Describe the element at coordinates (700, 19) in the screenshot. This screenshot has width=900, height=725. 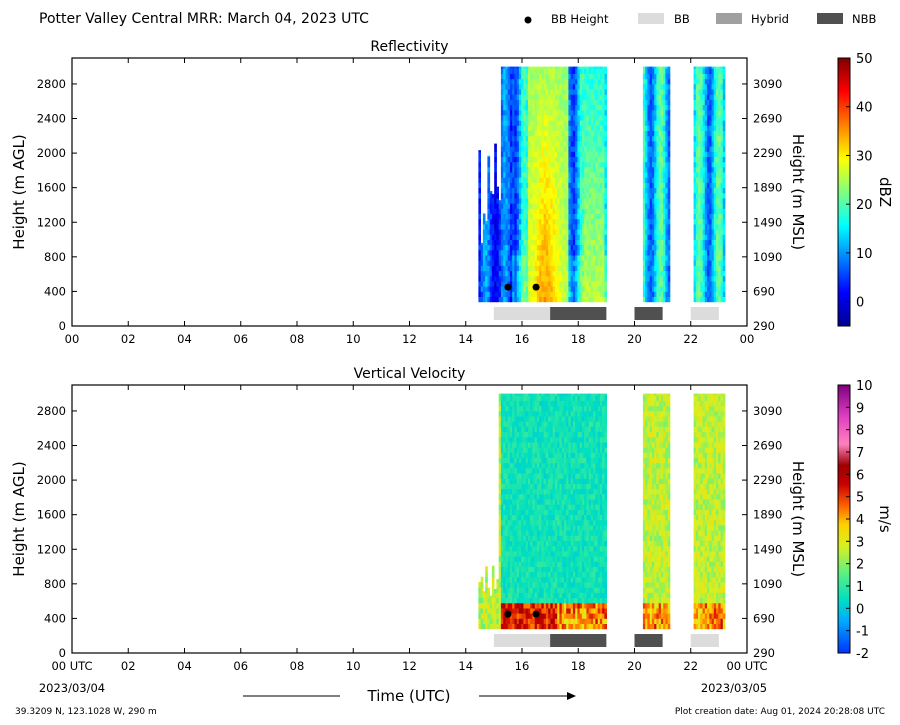
I see `legend: BB Height BB Hybrid NBB` at that location.